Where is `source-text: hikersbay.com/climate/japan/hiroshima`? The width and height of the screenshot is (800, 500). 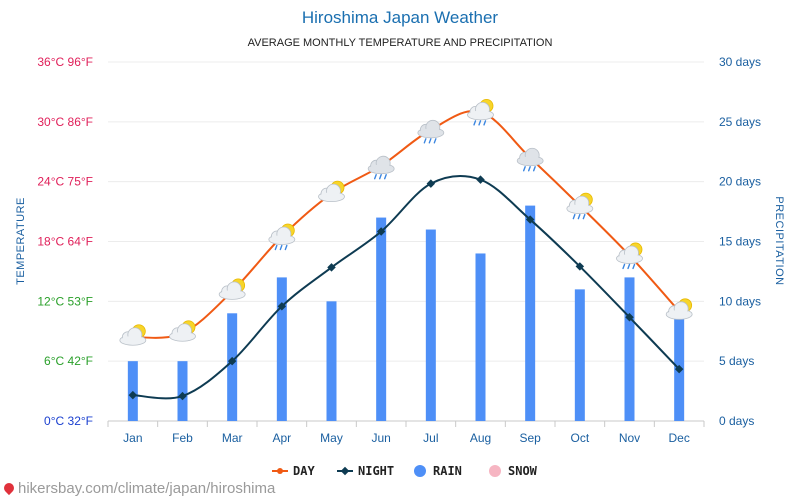 source-text: hikersbay.com/climate/japan/hiroshima is located at coordinates (147, 488).